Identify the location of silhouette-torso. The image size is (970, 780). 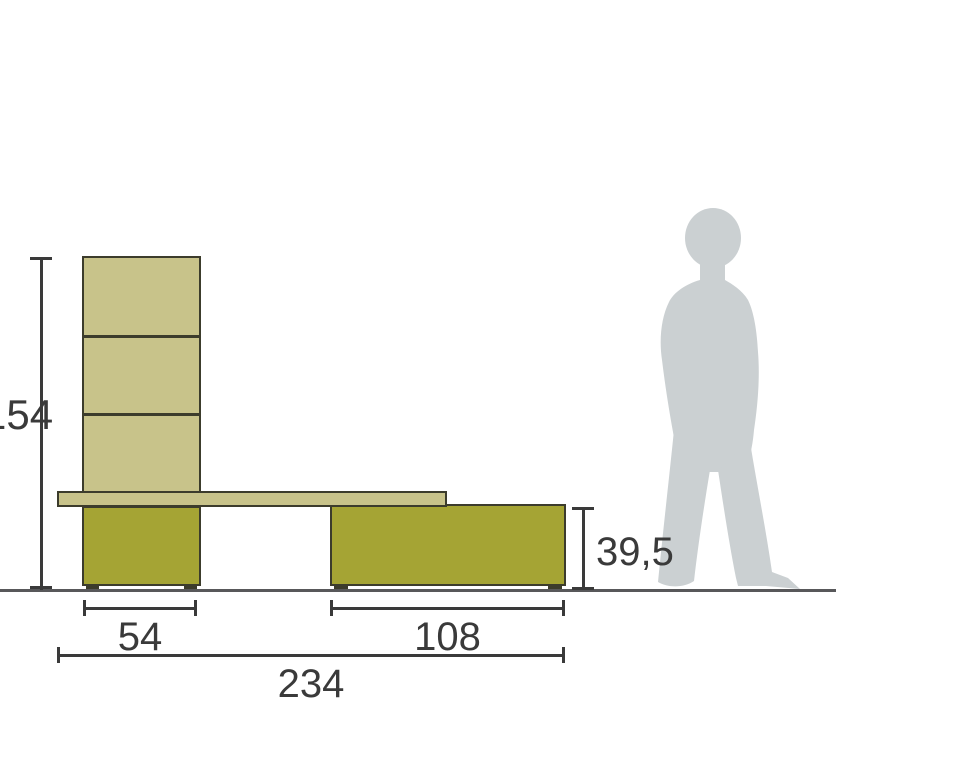
(709, 366).